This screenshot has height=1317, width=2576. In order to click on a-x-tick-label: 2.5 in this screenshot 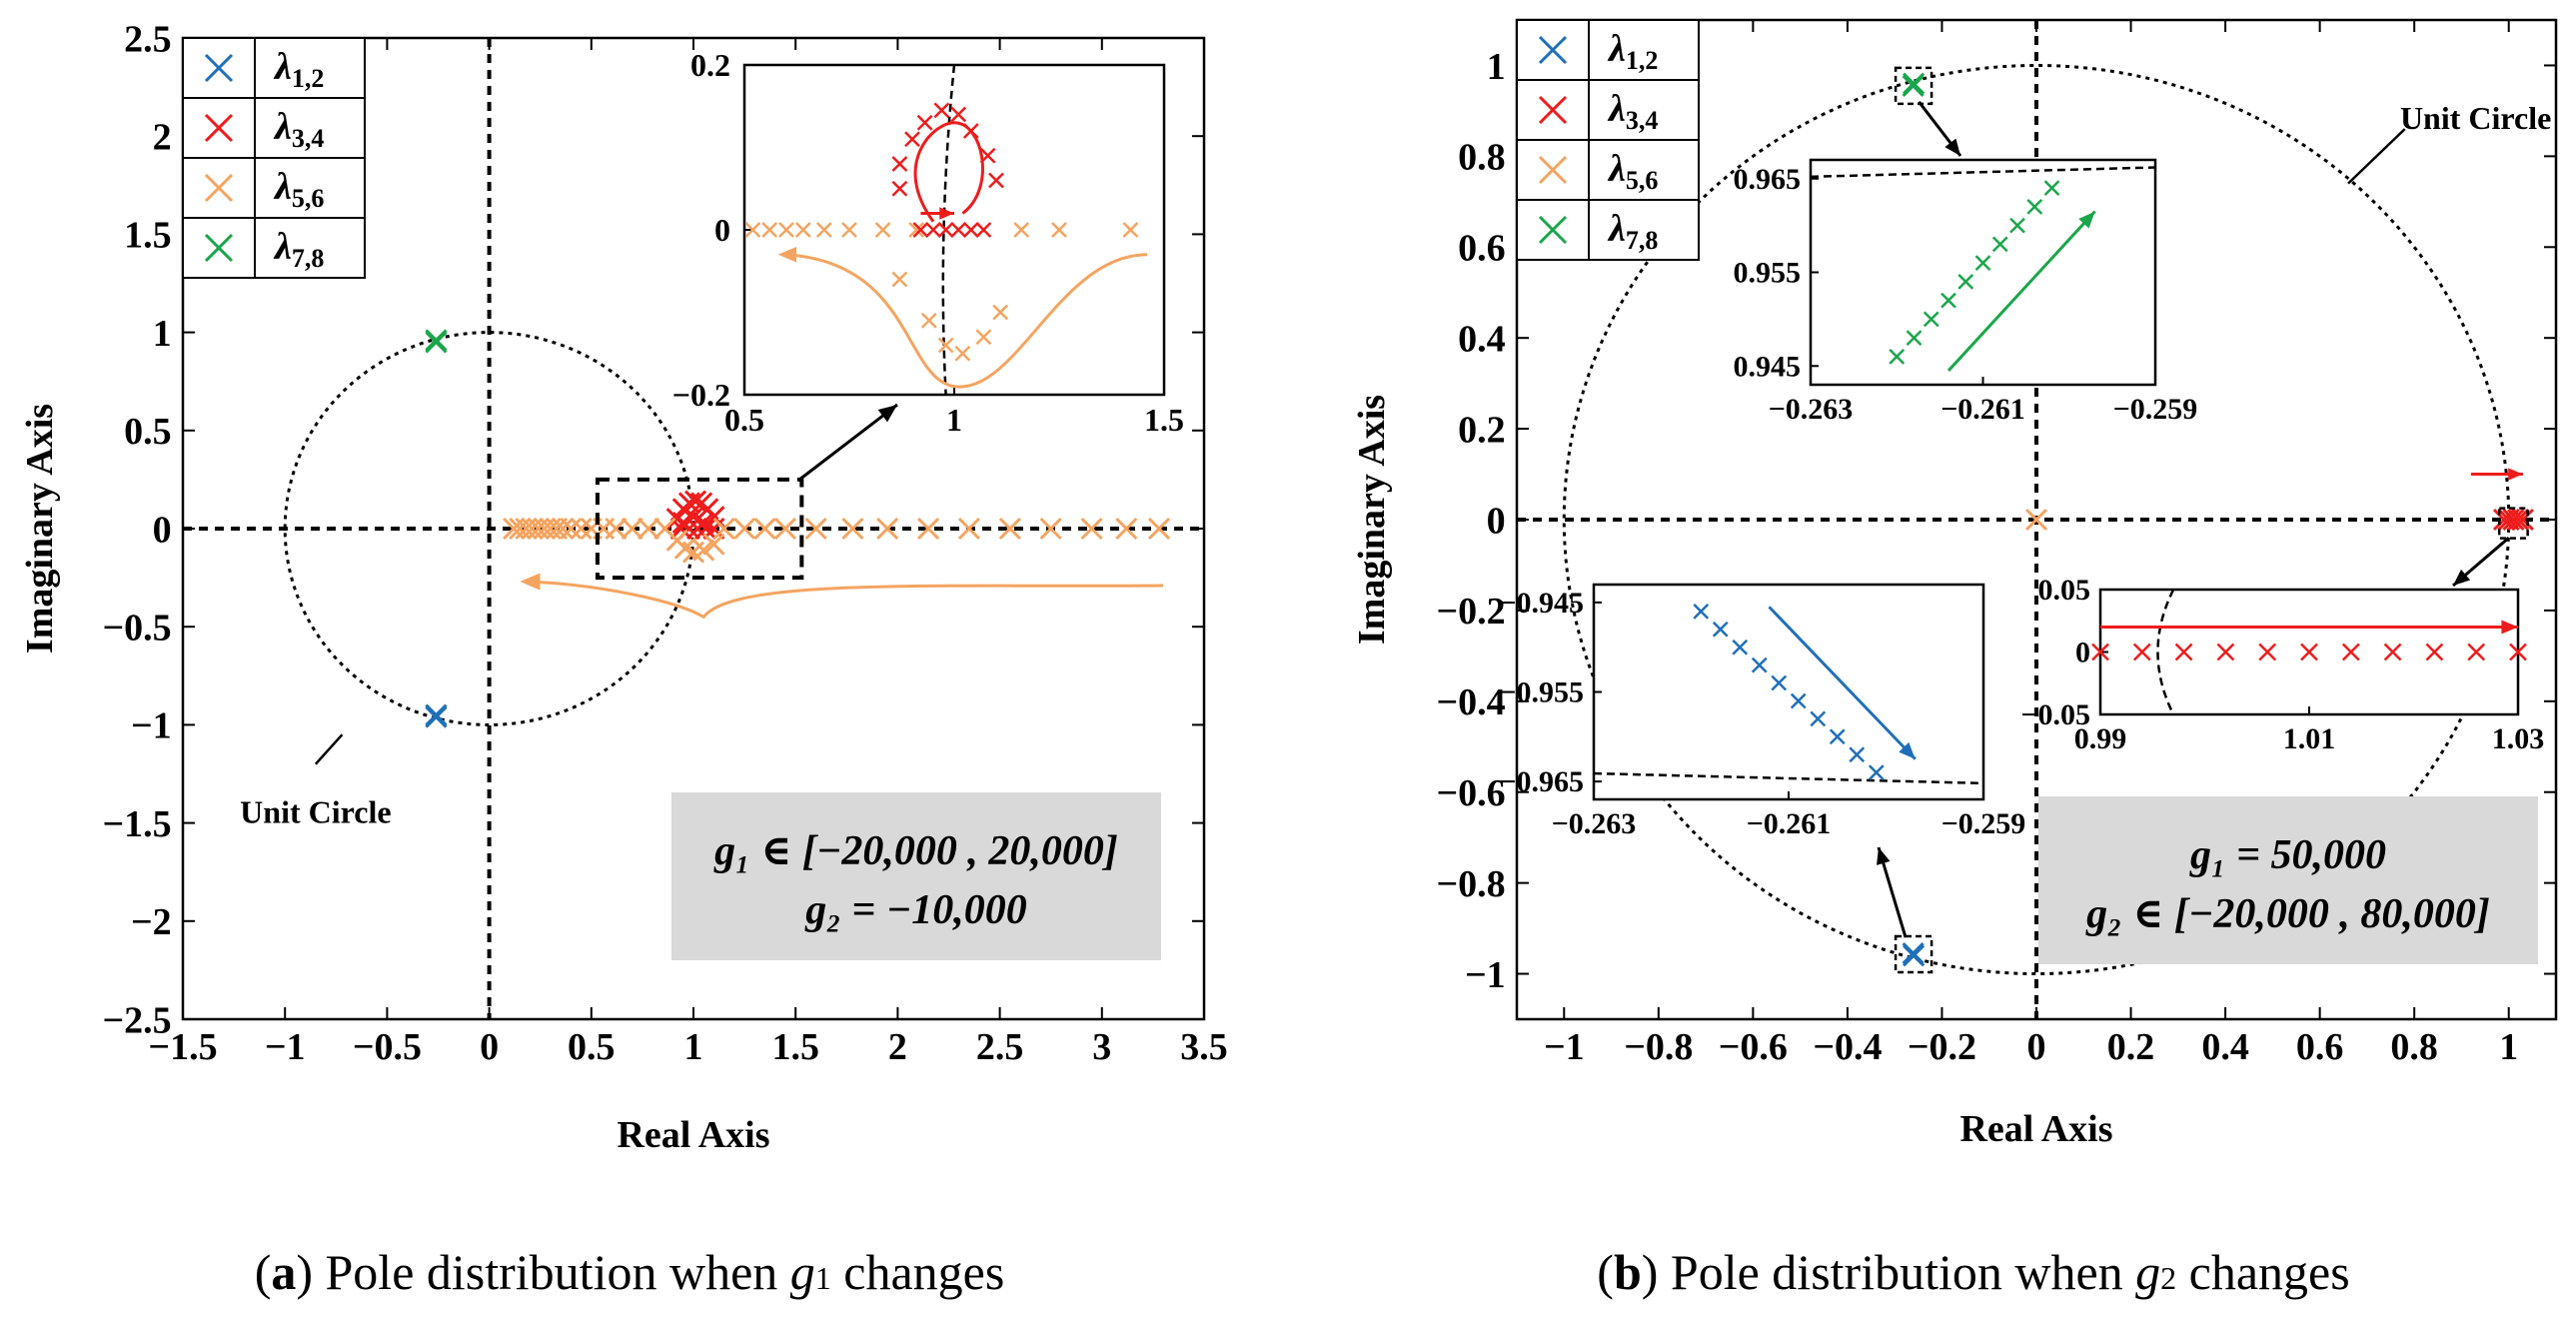, I will do `click(1000, 1047)`.